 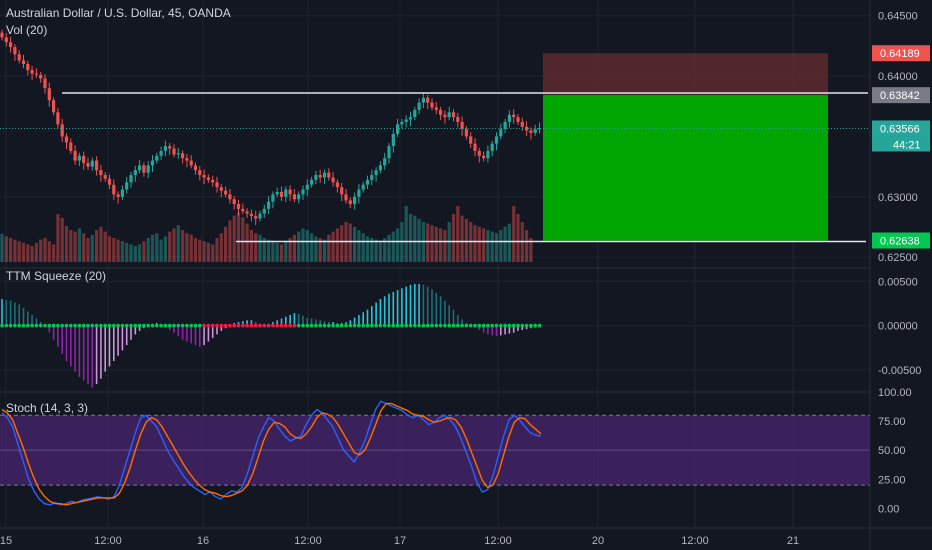 I want to click on time-axis: 15 12:00 16 12:00 17 12:00 20 12:00 21, so click(x=399, y=541).